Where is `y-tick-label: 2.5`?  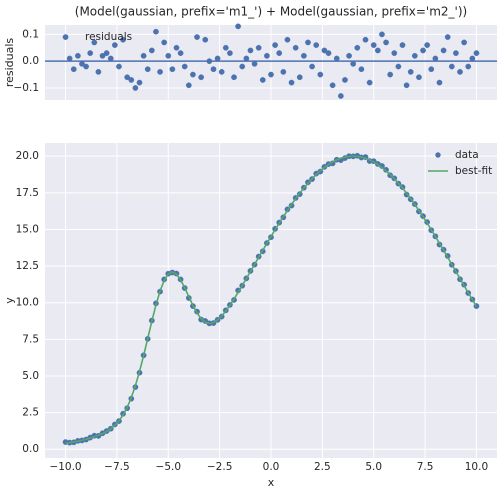 y-tick-label: 2.5 is located at coordinates (30, 413).